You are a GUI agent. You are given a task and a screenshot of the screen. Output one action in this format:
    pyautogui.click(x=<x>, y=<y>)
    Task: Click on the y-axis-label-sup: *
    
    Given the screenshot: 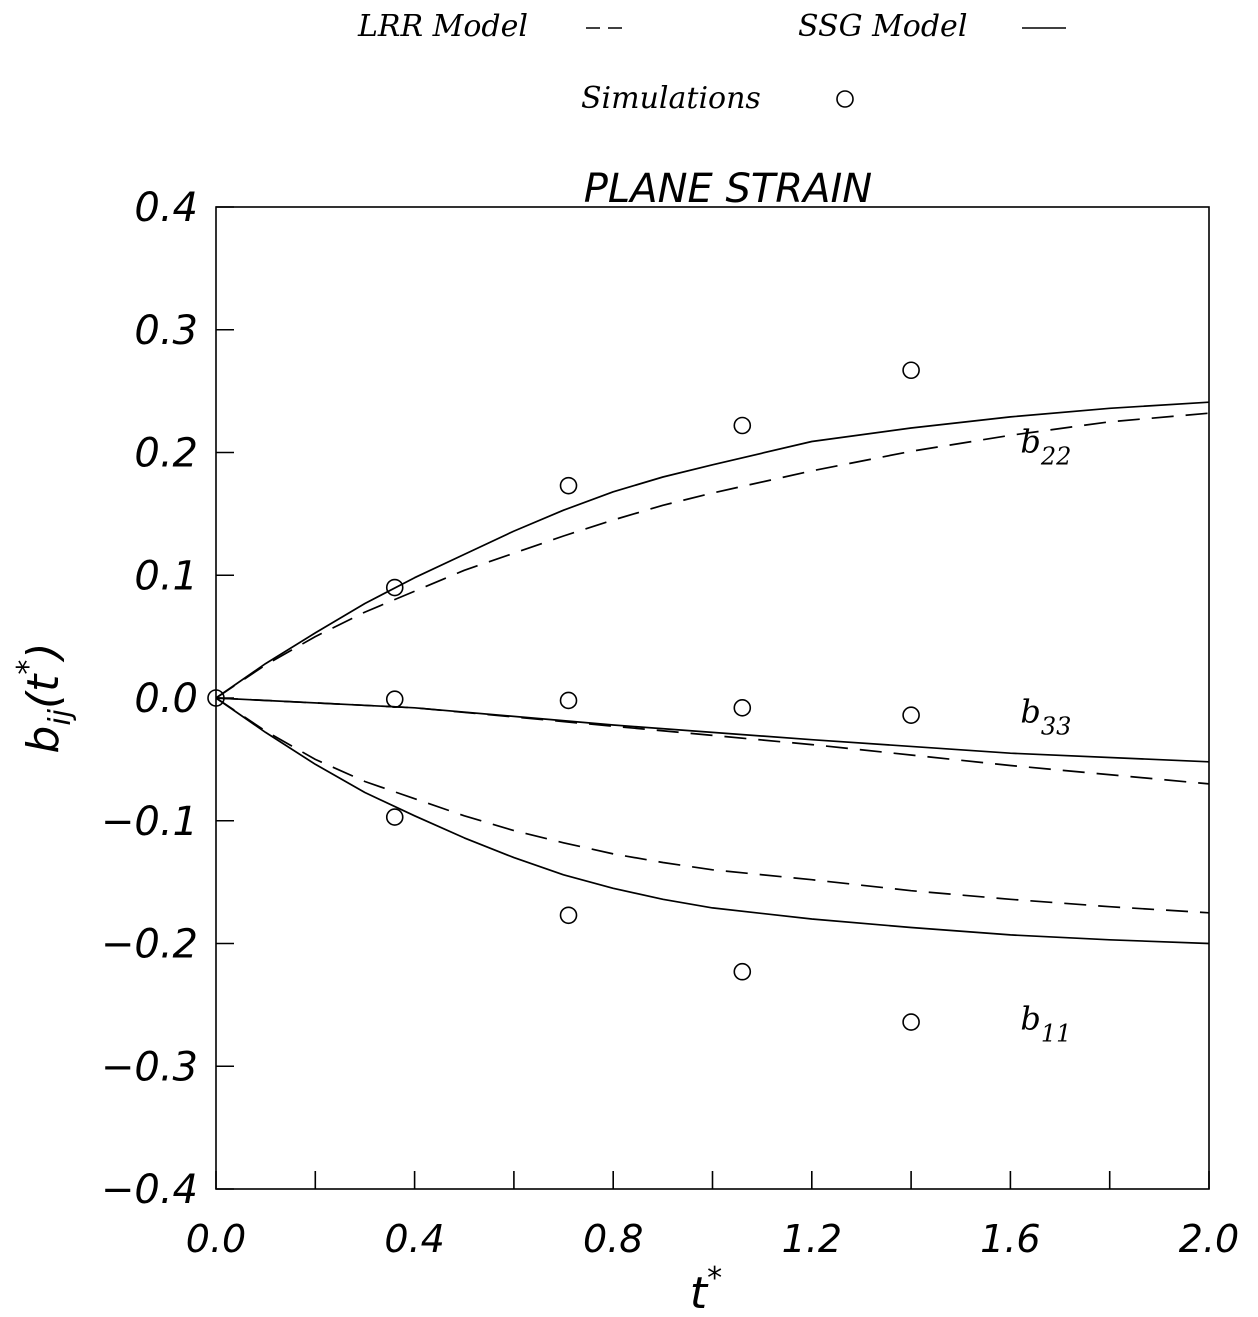 What is the action you would take?
    pyautogui.click(x=28, y=667)
    